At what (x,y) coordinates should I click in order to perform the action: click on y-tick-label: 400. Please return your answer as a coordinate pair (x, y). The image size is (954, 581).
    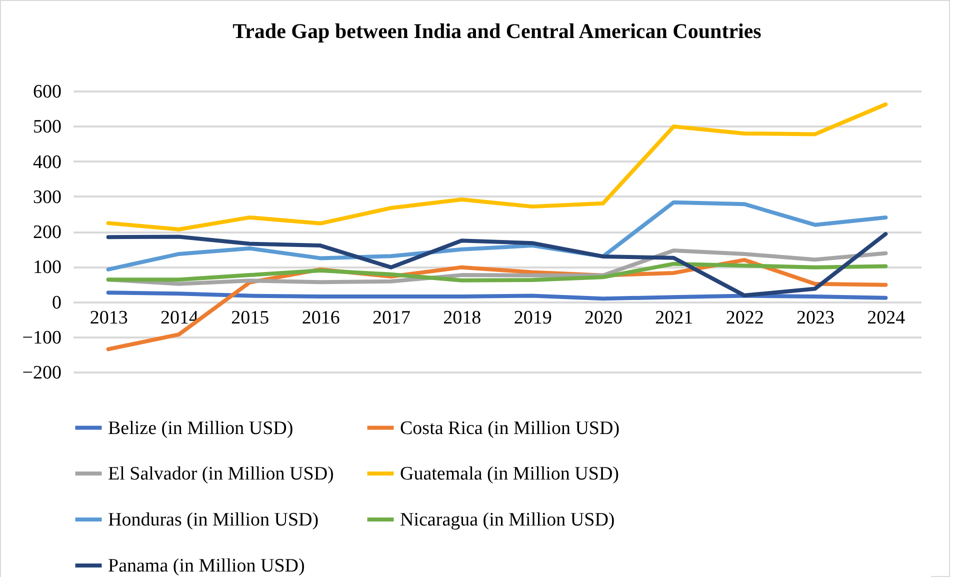
    Looking at the image, I should click on (47, 162).